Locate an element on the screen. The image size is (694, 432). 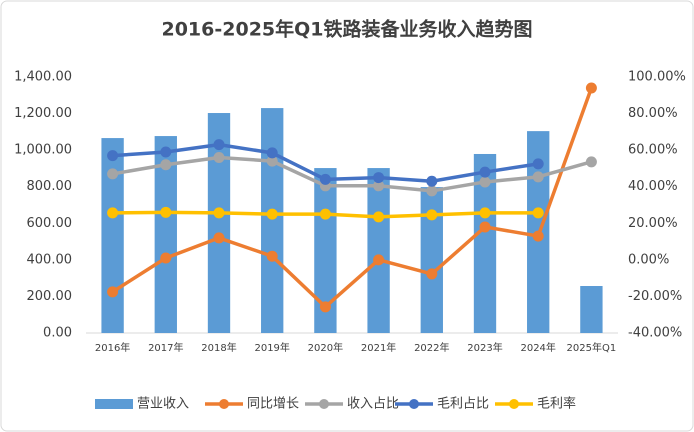
legend-label: 同比增长 is located at coordinates (273, 404).